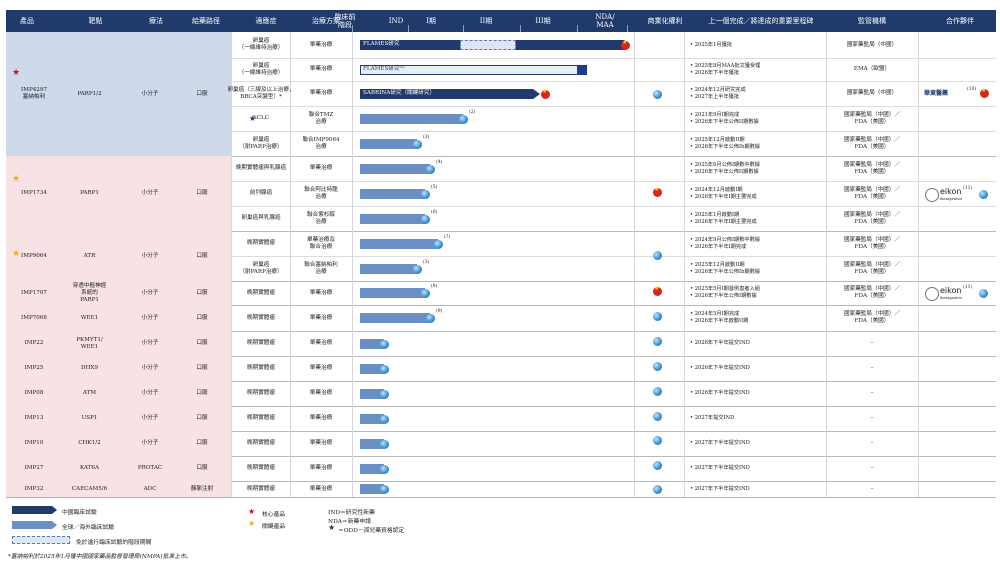 This screenshot has height=563, width=1000. Describe the element at coordinates (261, 193) in the screenshot. I see `indication-cell: 前列腺癌` at that location.